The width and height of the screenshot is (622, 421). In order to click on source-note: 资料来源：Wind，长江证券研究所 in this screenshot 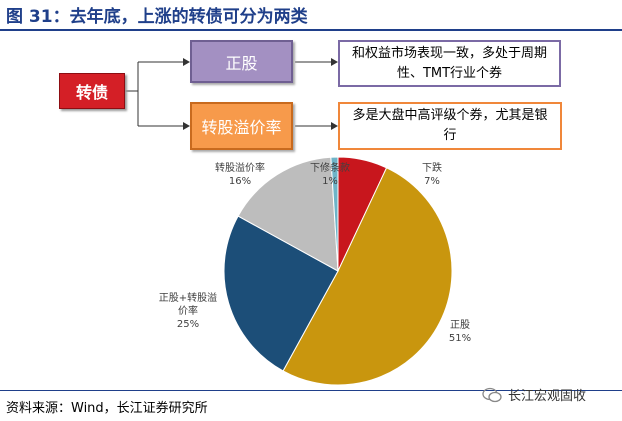, I will do `click(107, 408)`.